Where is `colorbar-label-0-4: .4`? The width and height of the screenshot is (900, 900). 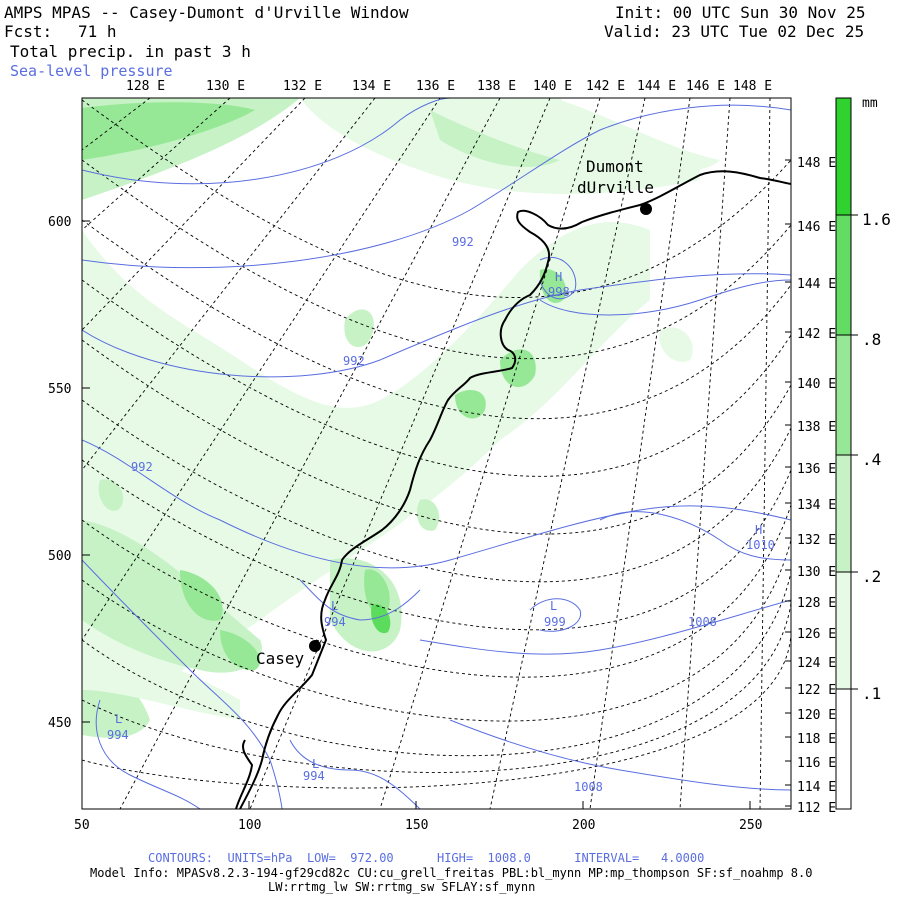 colorbar-label-0-4: .4 is located at coordinates (871, 459).